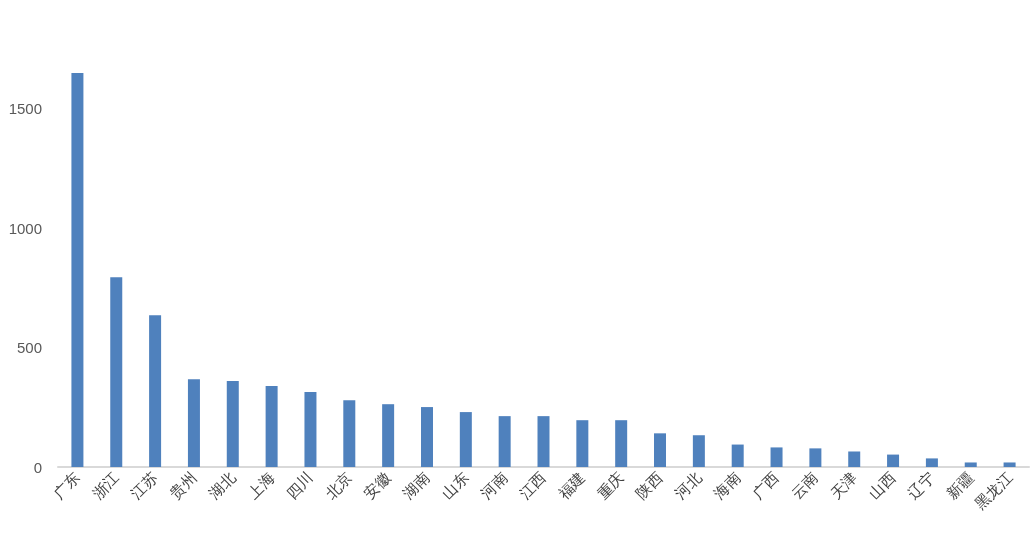 This screenshot has width=1035, height=537. I want to click on y-tick-label: 1500, so click(25, 109).